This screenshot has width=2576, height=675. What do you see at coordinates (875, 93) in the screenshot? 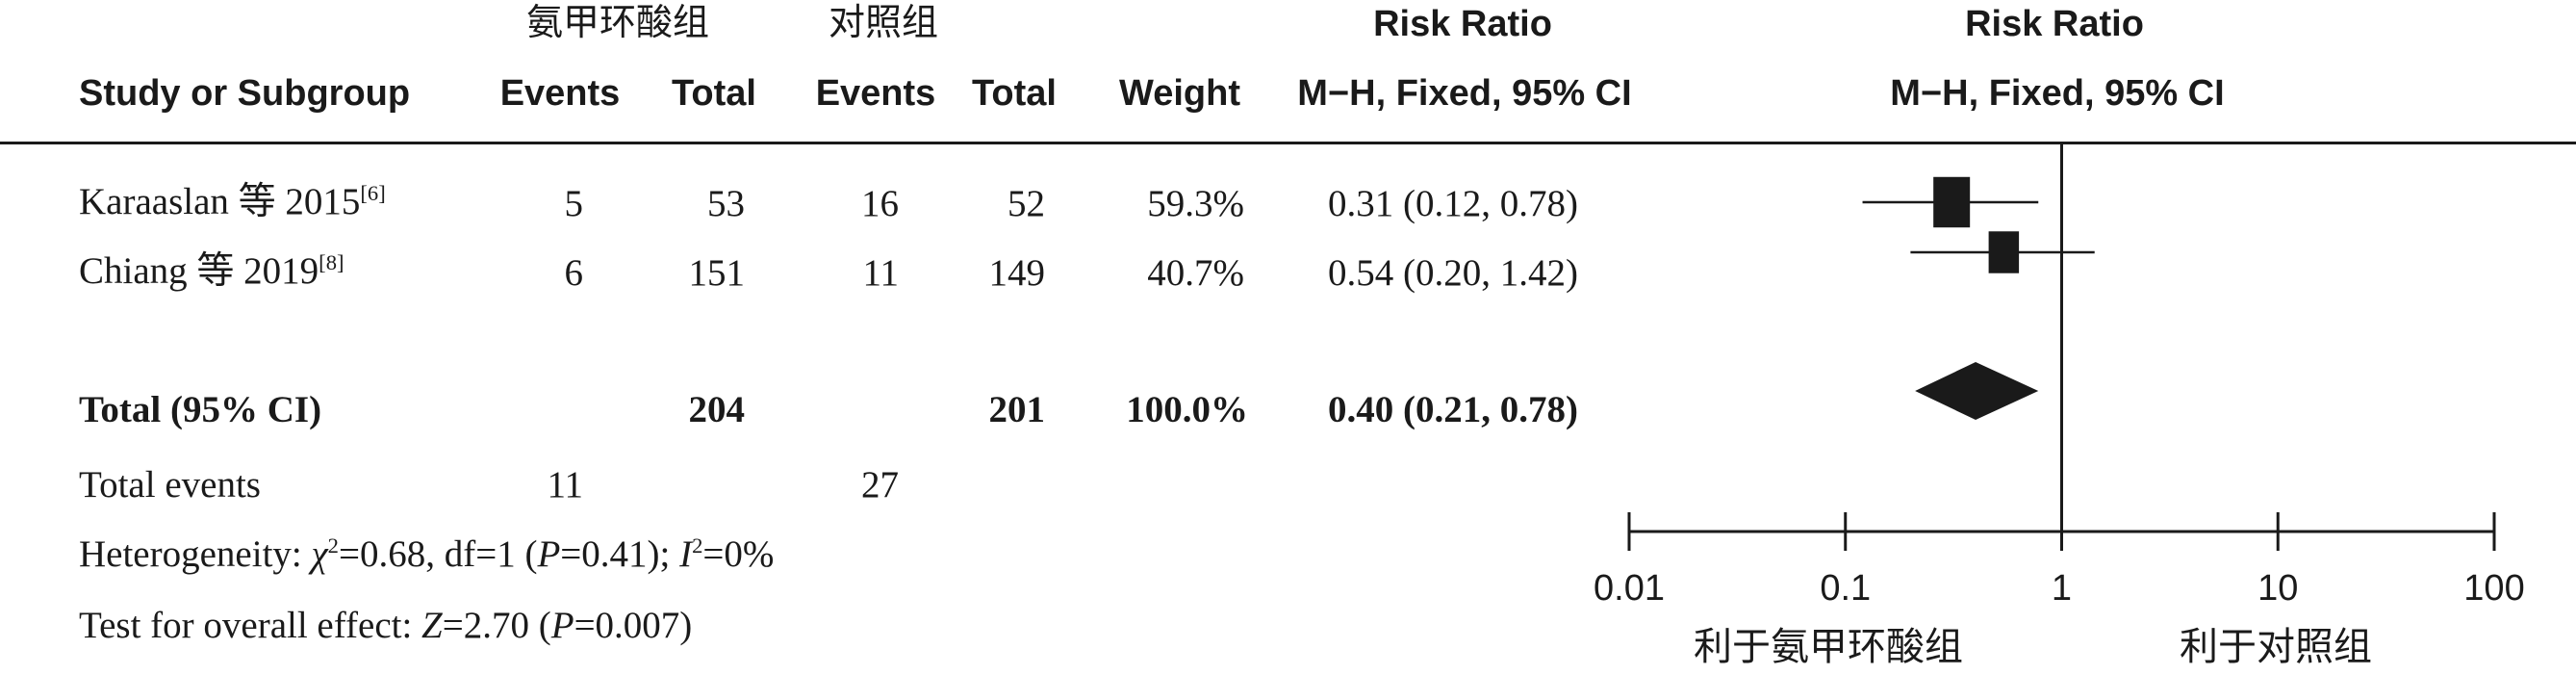
I see `events-control-header: Events` at bounding box center [875, 93].